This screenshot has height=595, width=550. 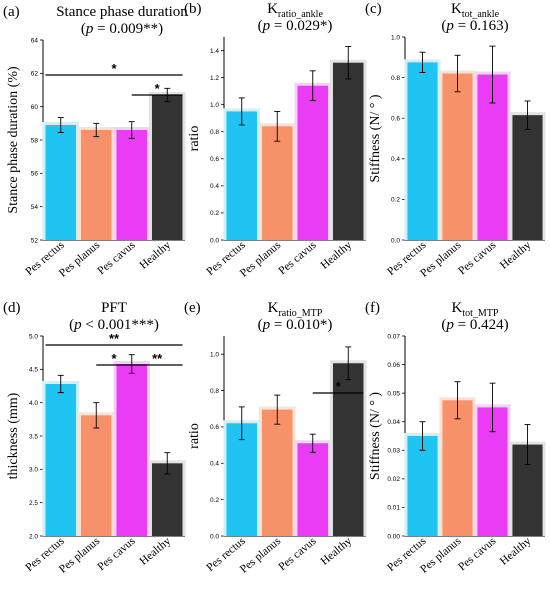 I want to click on p-value-label: (p = 0.424), so click(x=474, y=325).